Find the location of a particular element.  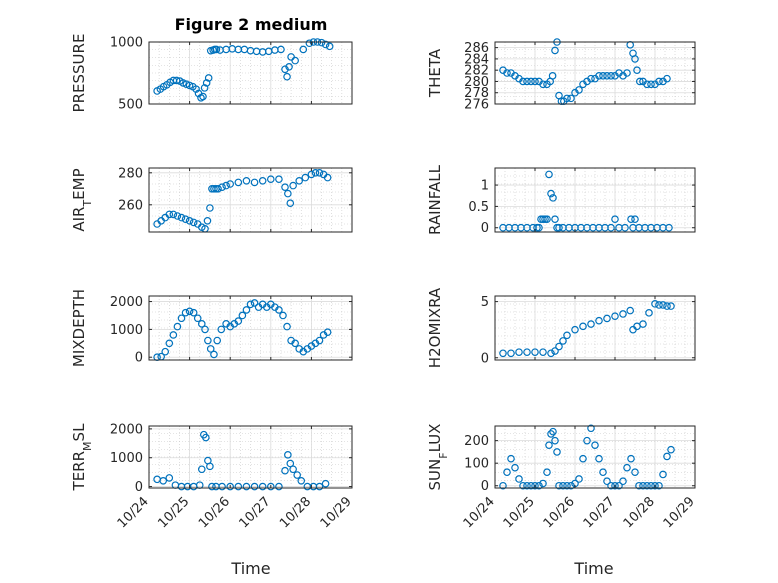

x-tick-label: 10/27 is located at coordinates (255, 512).